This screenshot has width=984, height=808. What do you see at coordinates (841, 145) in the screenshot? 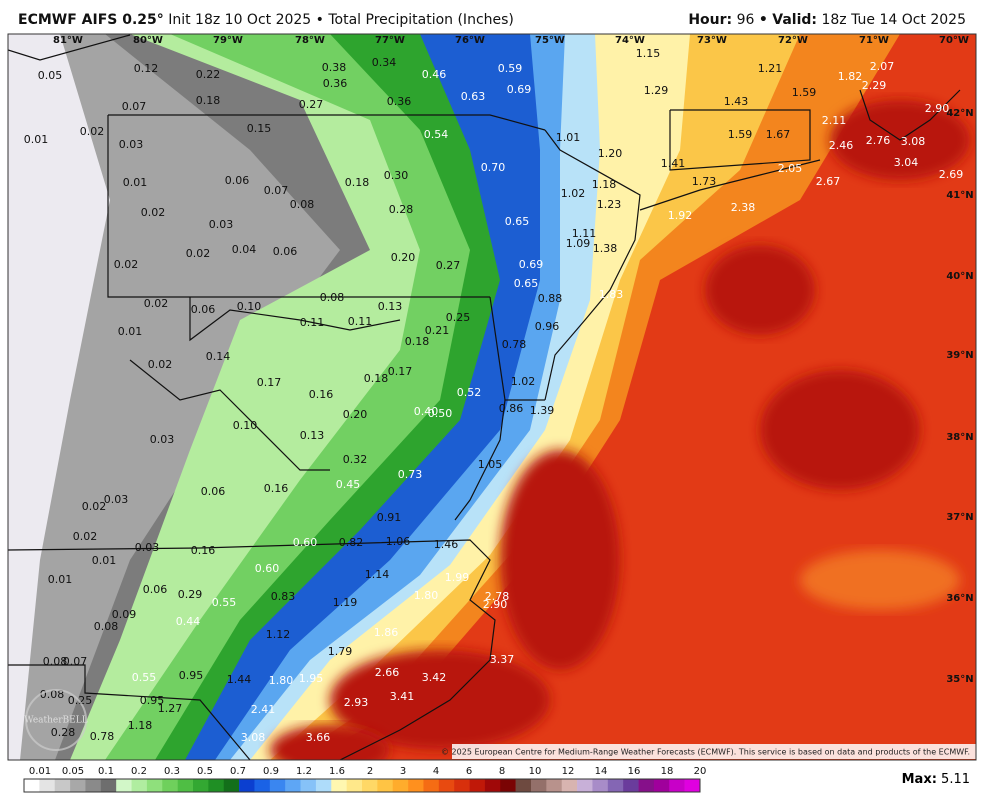
I see `precip-value: 2.46` at bounding box center [841, 145].